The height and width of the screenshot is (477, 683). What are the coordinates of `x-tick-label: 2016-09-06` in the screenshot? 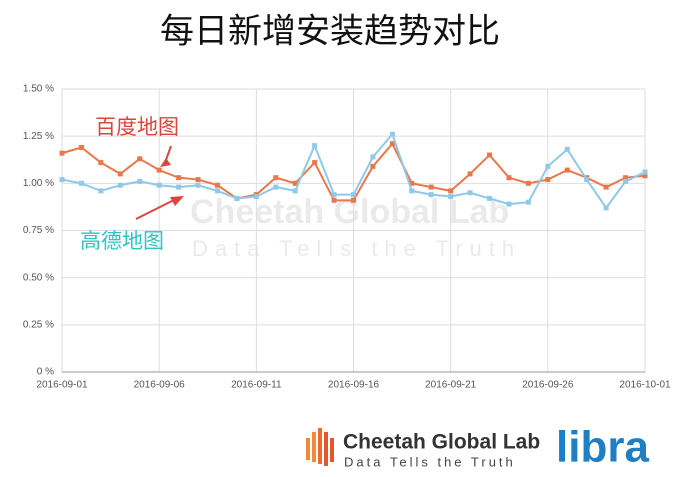 It's located at (160, 385).